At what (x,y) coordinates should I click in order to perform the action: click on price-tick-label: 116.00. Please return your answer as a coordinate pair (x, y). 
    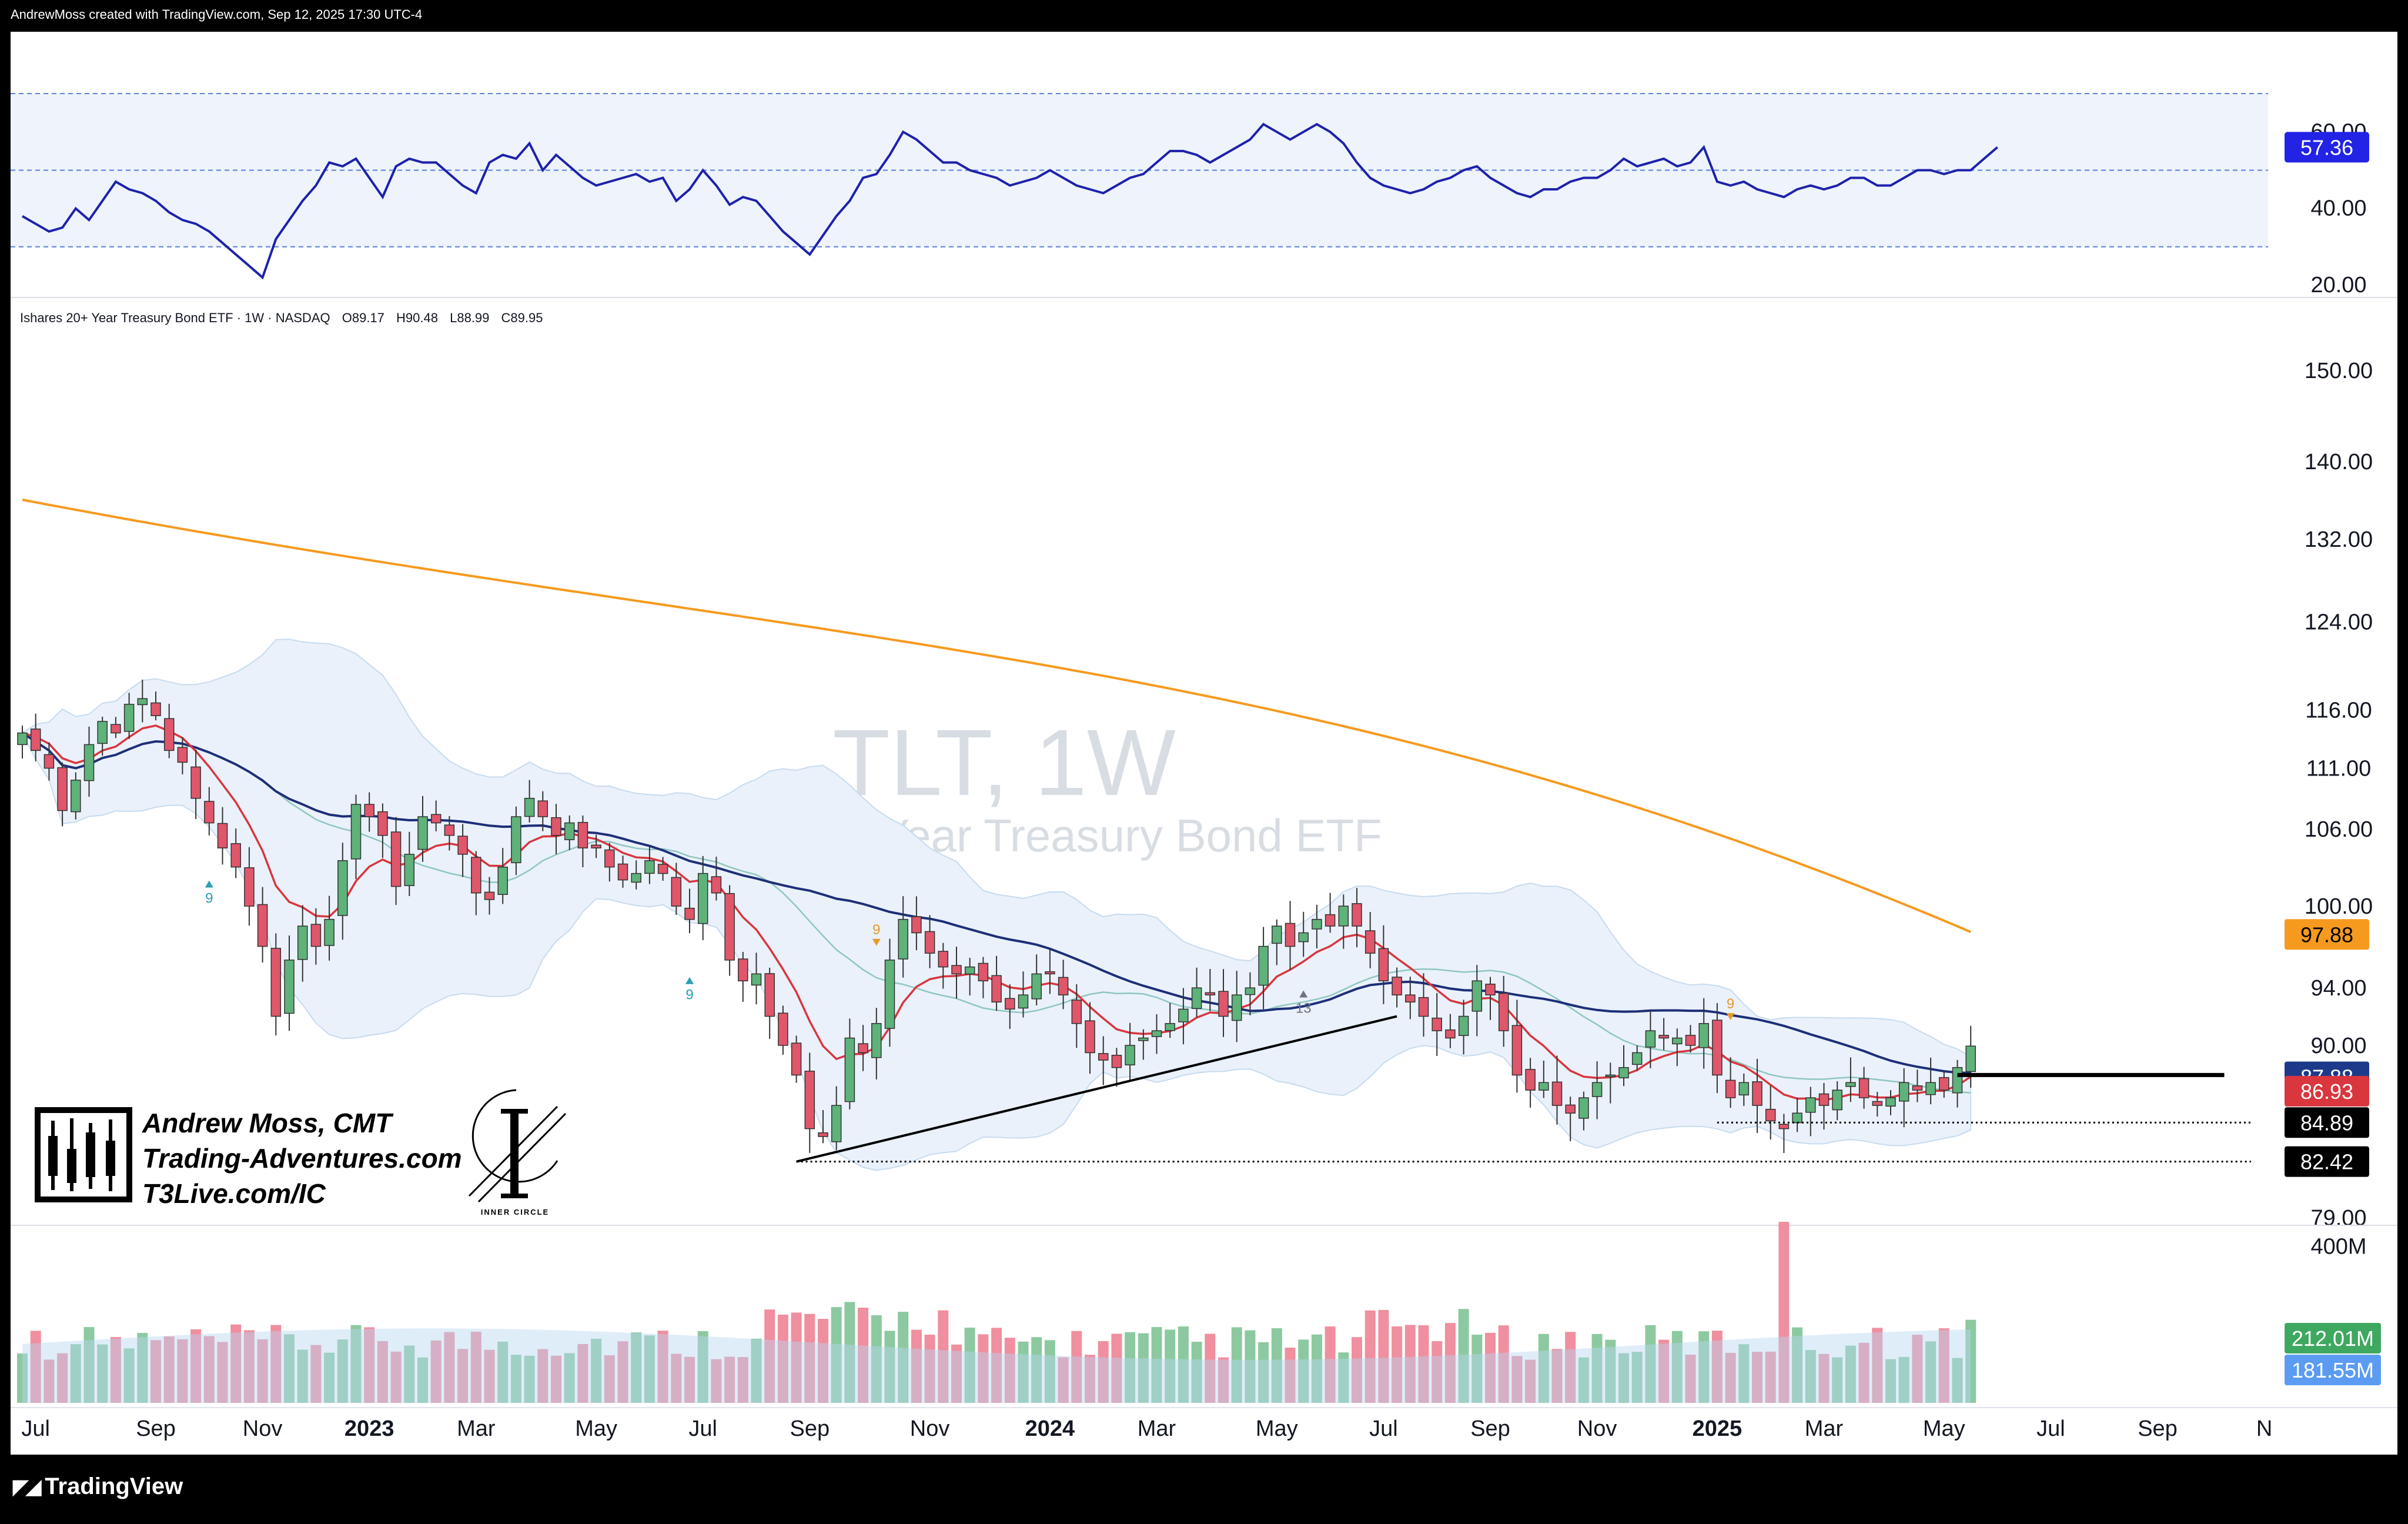
    Looking at the image, I should click on (2338, 710).